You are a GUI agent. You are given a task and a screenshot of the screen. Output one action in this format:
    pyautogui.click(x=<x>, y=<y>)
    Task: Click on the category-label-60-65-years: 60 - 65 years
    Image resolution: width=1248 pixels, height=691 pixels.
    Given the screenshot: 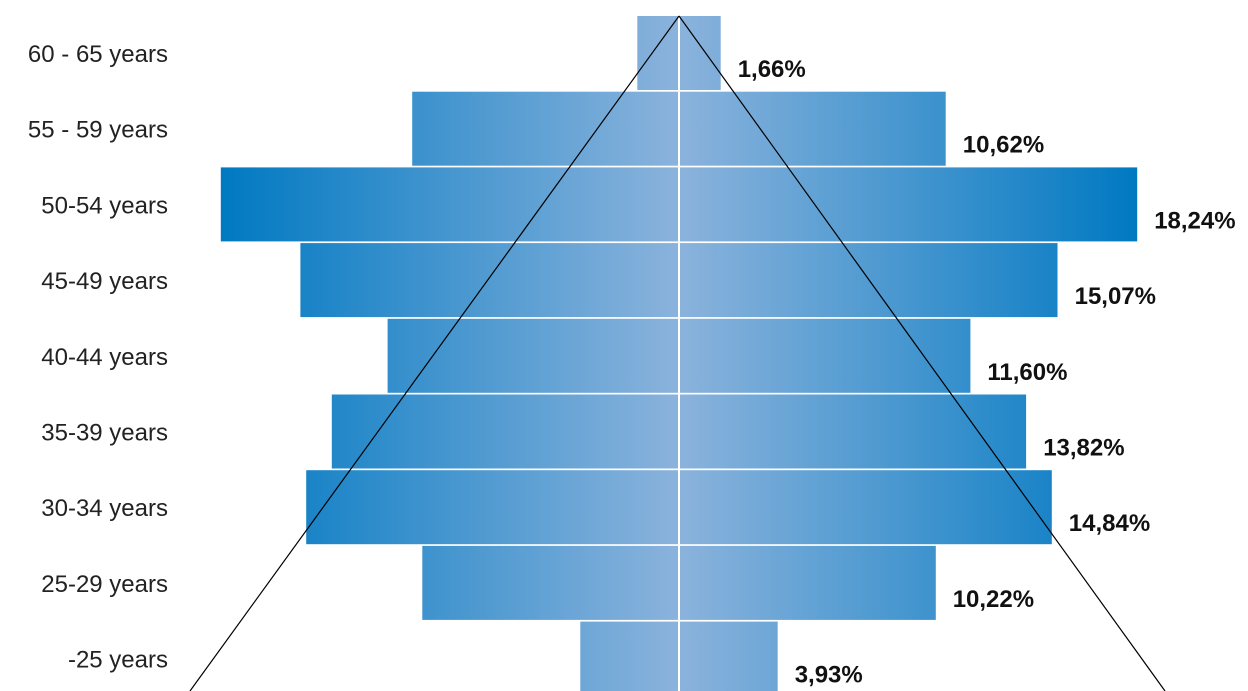 What is the action you would take?
    pyautogui.click(x=98, y=54)
    